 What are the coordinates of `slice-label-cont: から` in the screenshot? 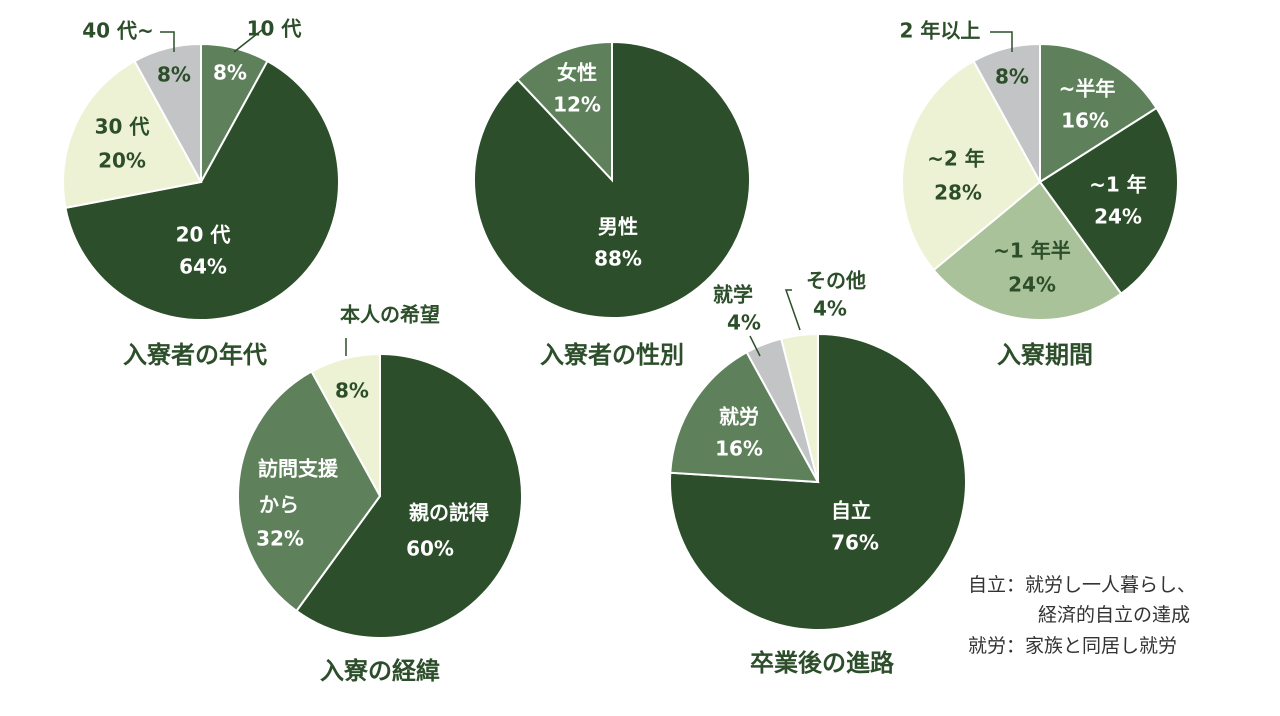 It's located at (279, 505).